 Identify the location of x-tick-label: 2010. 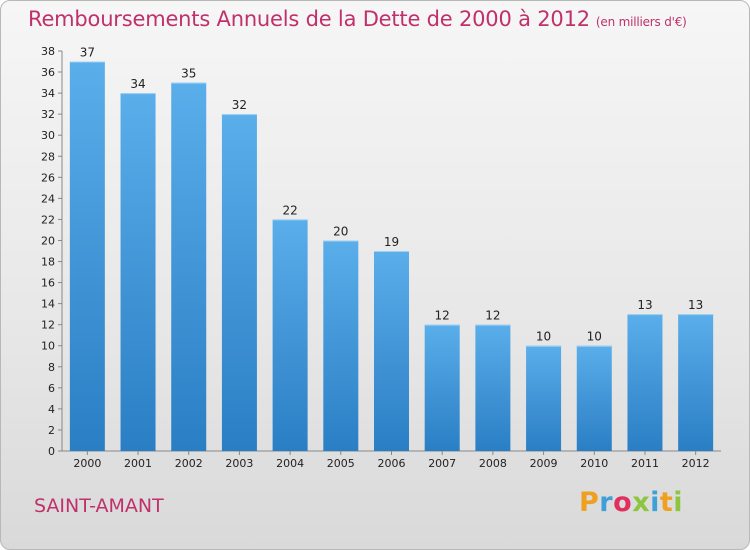
(594, 463).